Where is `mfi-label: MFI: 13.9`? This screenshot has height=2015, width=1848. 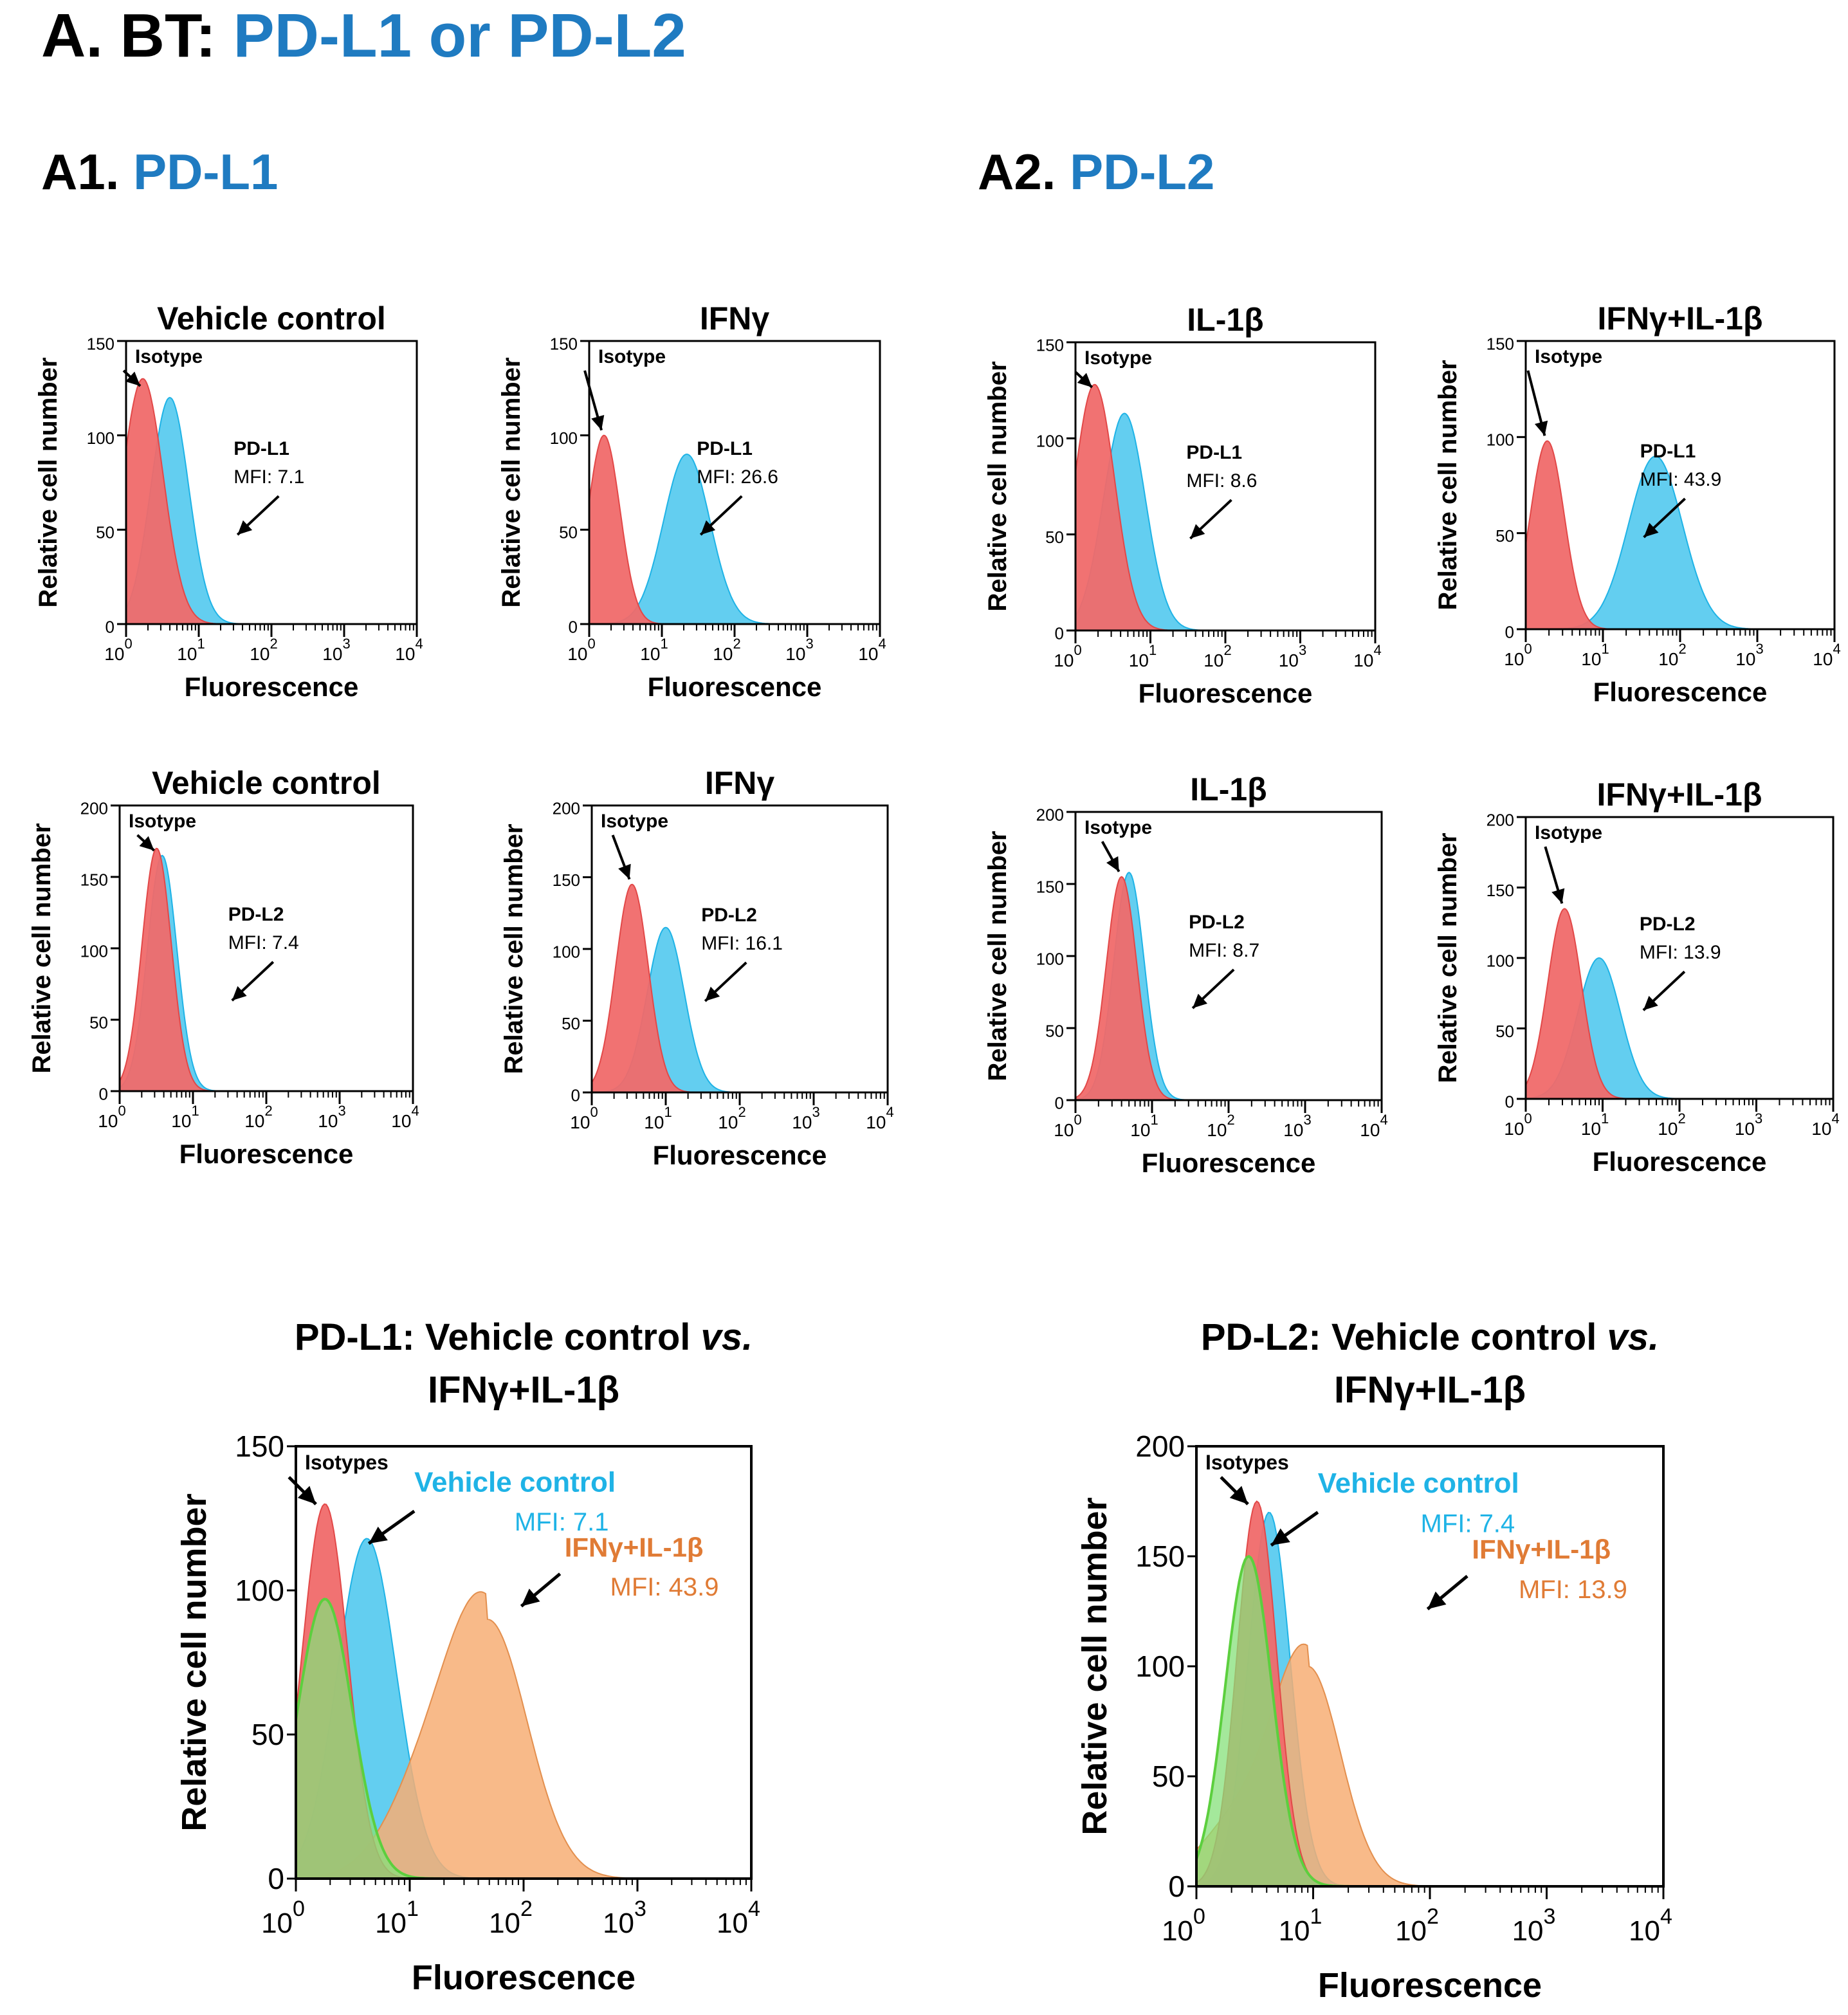
mfi-label: MFI: 13.9 is located at coordinates (1680, 952).